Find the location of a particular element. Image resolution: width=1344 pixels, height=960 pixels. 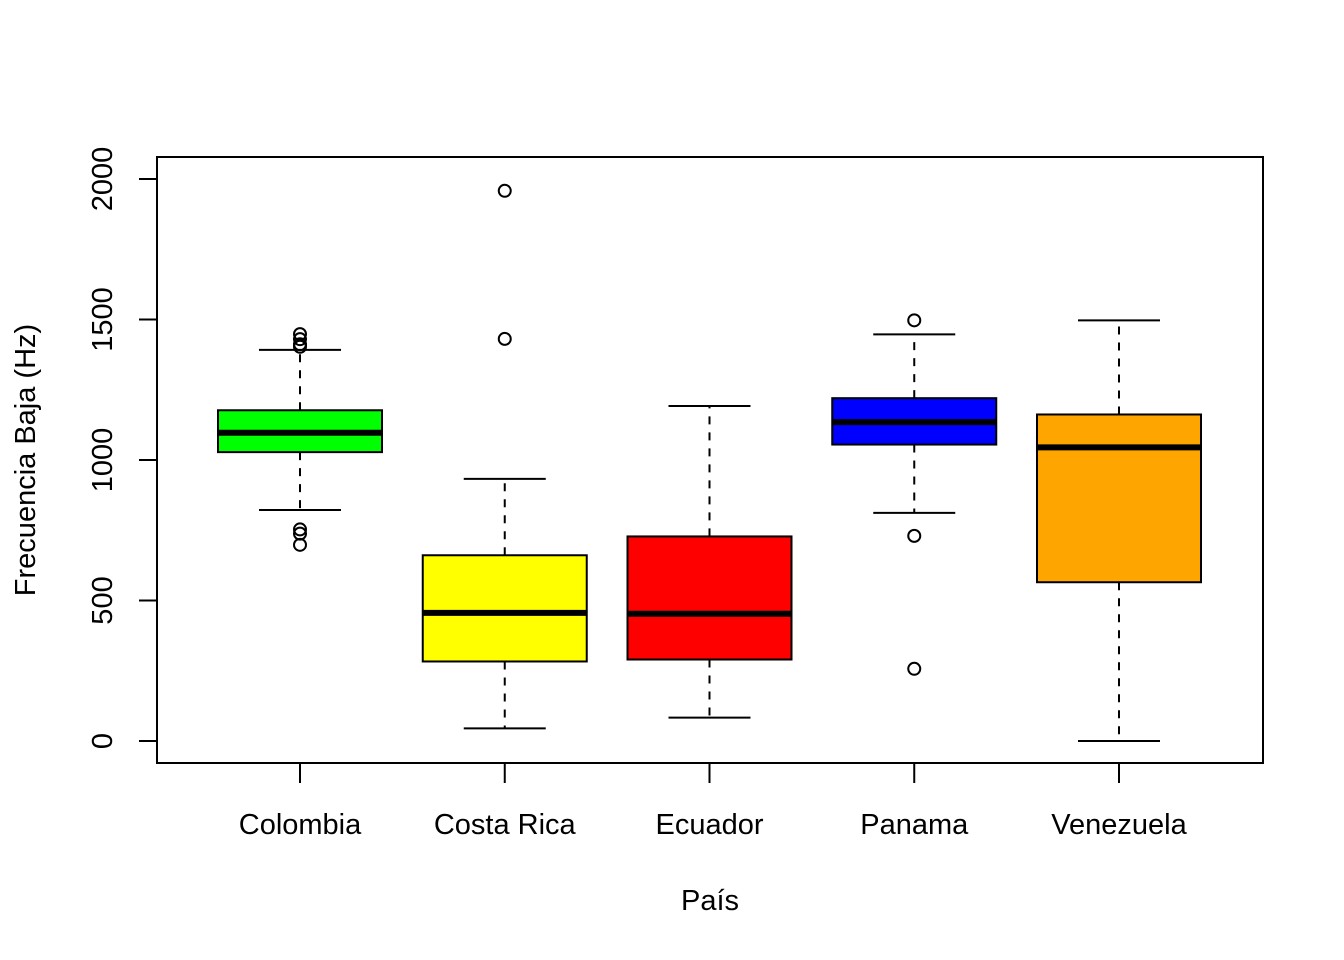

y-tick-label: 1500 is located at coordinates (103, 319).